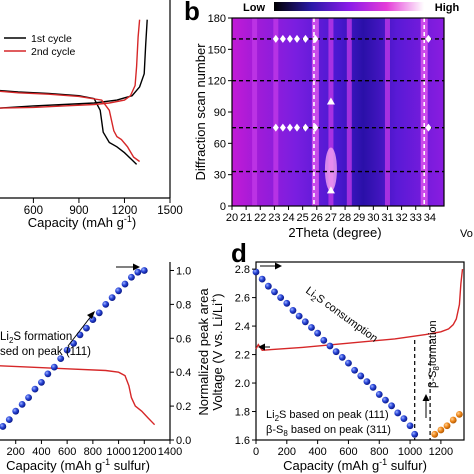 This screenshot has width=474, height=474. I want to click on panel-d-y-axis-title: Voltage (V vs. Li/Li+), so click(217, 351).